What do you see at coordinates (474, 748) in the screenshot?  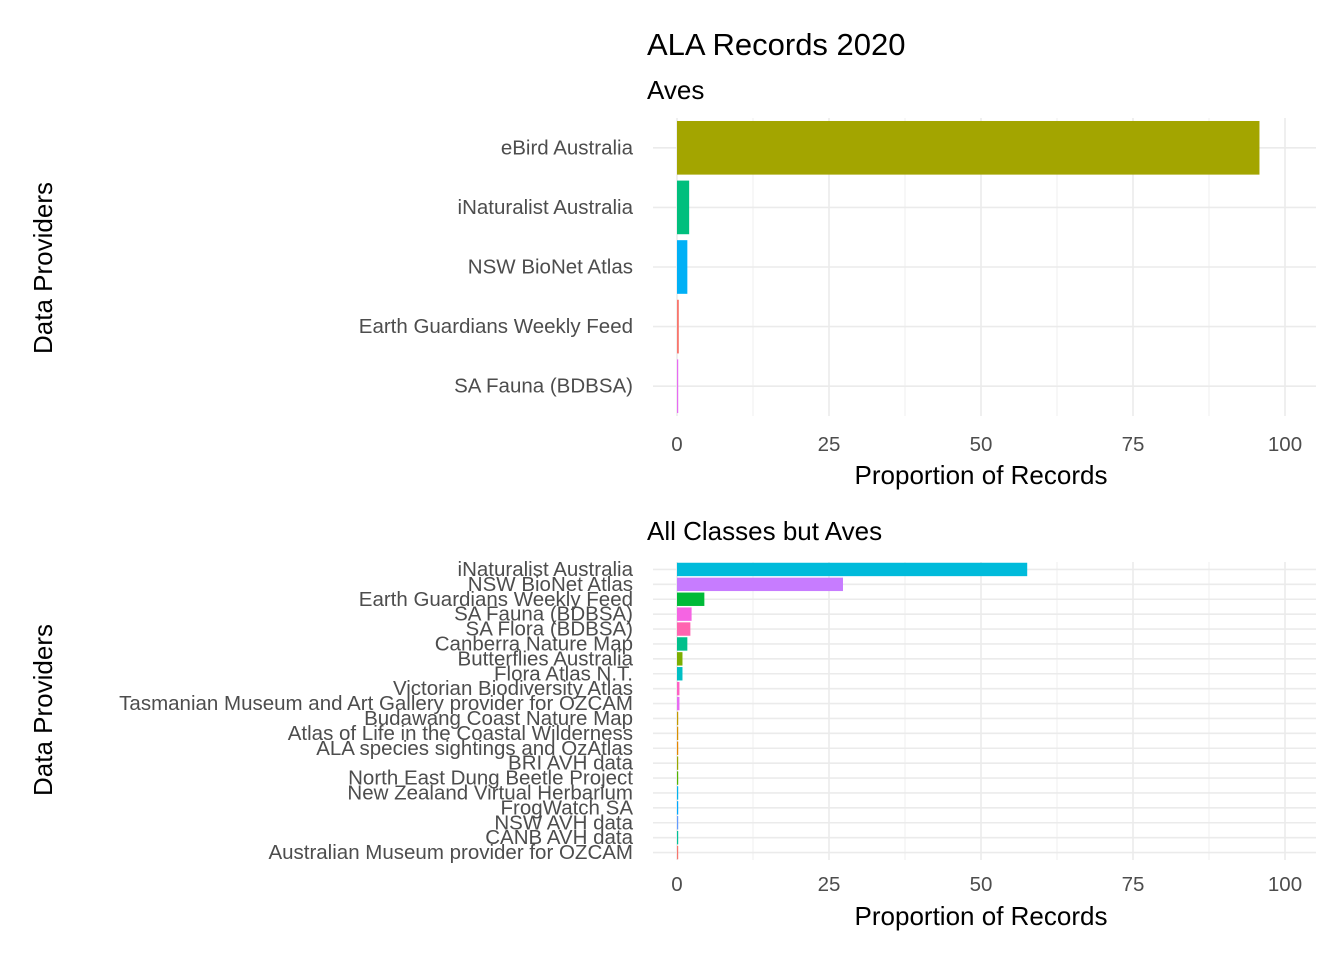 I see `y-tick-label: ALA species sightings and OzAtlas` at bounding box center [474, 748].